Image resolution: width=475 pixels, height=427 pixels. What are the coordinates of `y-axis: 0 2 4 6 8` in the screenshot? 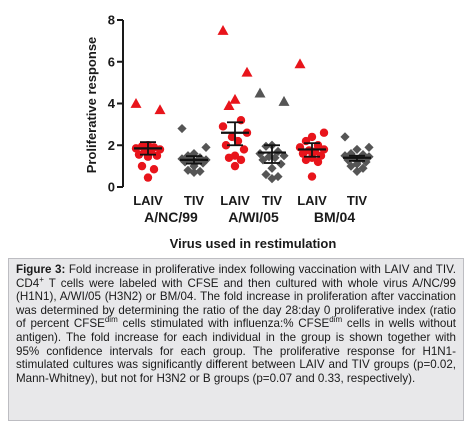 It's located at (116, 104).